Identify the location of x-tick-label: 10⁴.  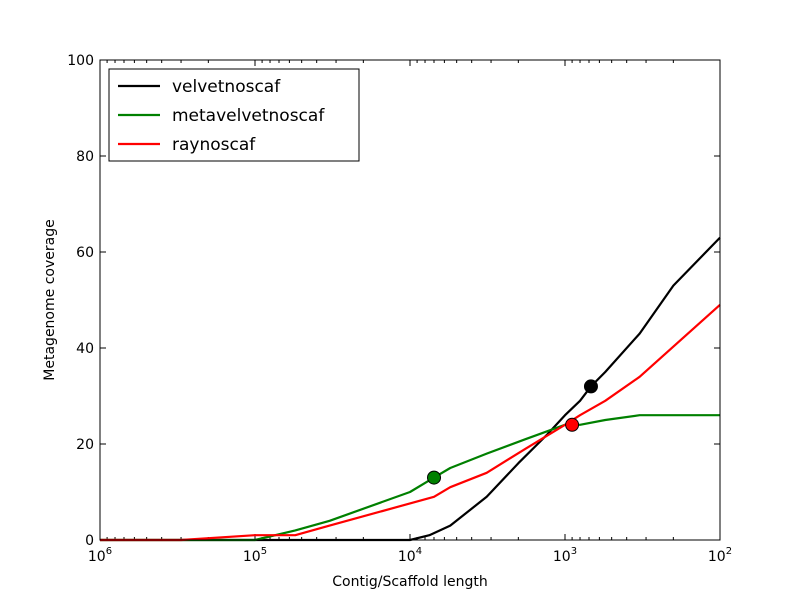
(410, 555).